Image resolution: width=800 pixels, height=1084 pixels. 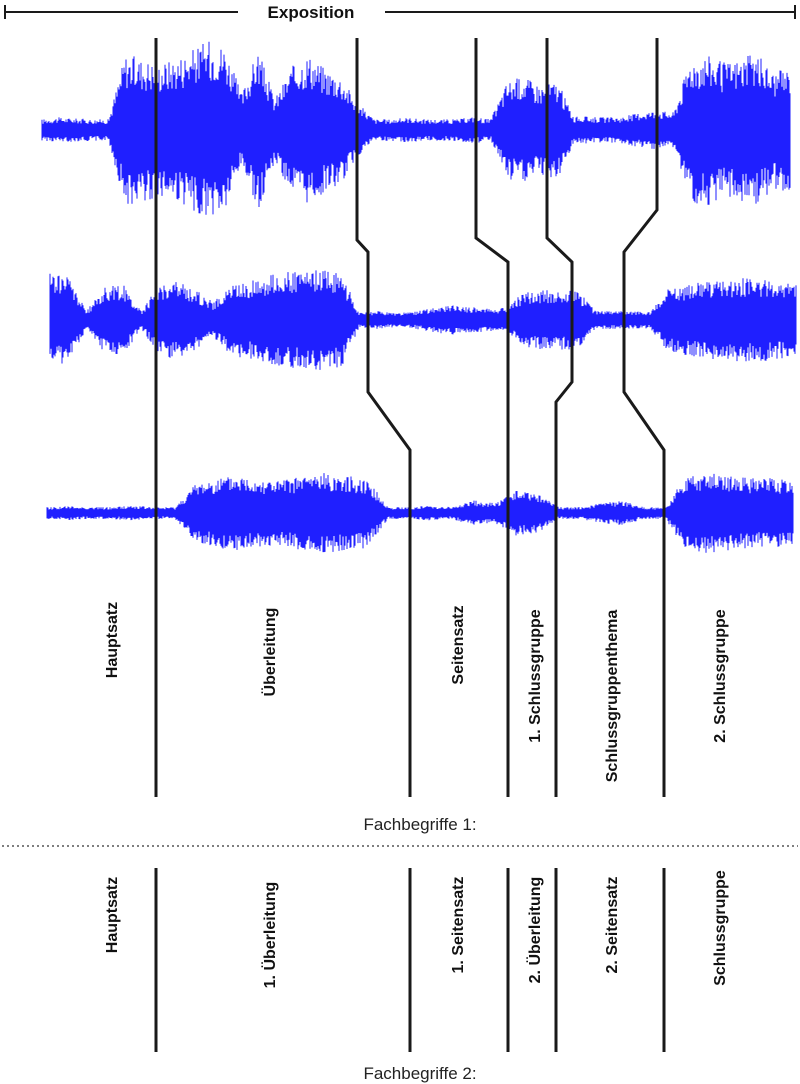 I want to click on caption-terminology-2: Fachbegriffe 2:, so click(x=419, y=1073).